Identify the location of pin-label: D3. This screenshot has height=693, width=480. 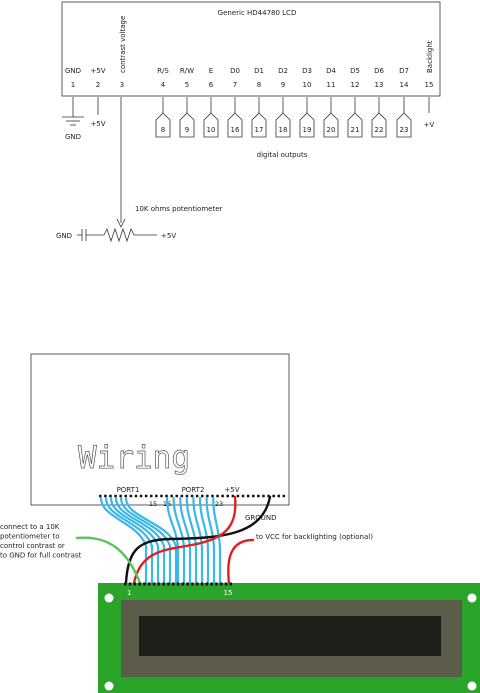
(307, 71).